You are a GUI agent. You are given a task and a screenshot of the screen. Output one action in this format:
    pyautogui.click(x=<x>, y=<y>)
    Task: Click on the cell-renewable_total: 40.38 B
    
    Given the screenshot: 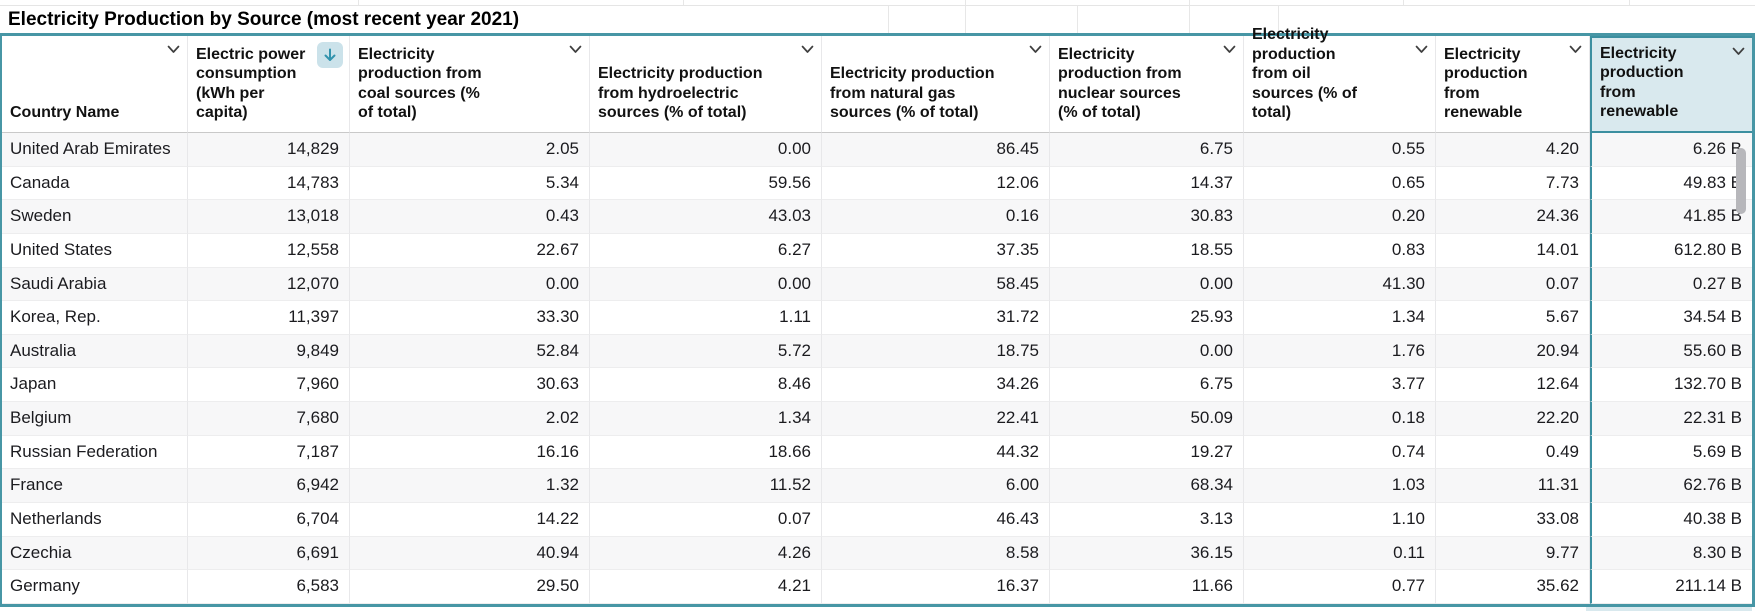 What is the action you would take?
    pyautogui.click(x=1671, y=519)
    